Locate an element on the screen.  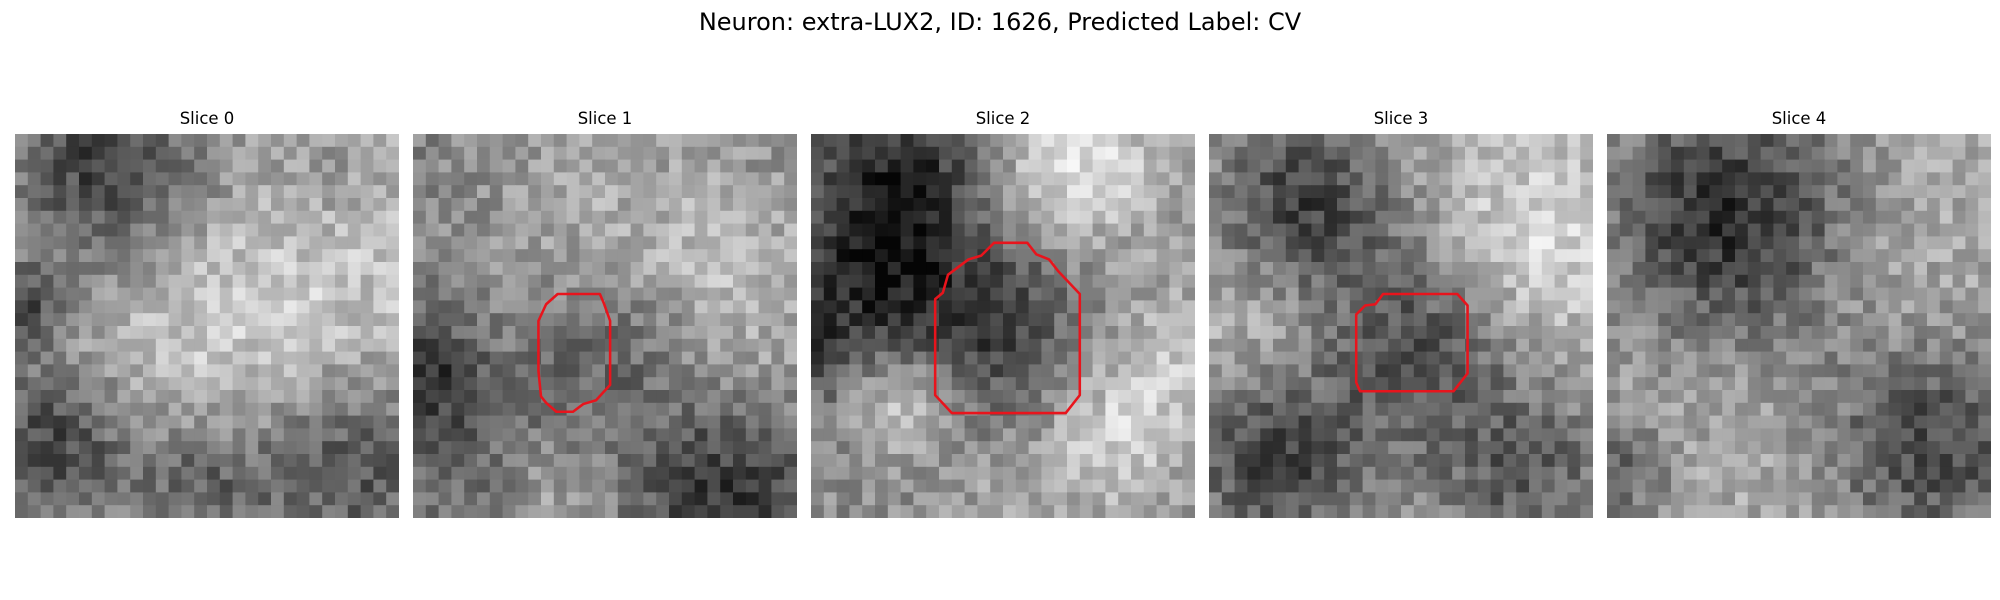
slice-title-4: Slice 4 is located at coordinates (1799, 118).